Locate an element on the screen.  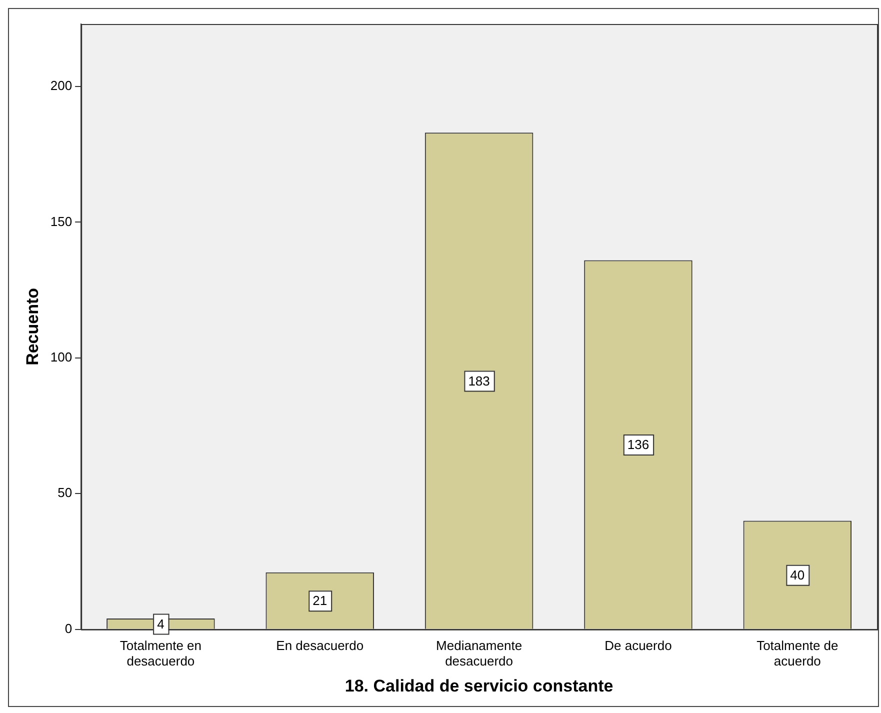
x-tick-label: Medianamente desacuerdo is located at coordinates (479, 653).